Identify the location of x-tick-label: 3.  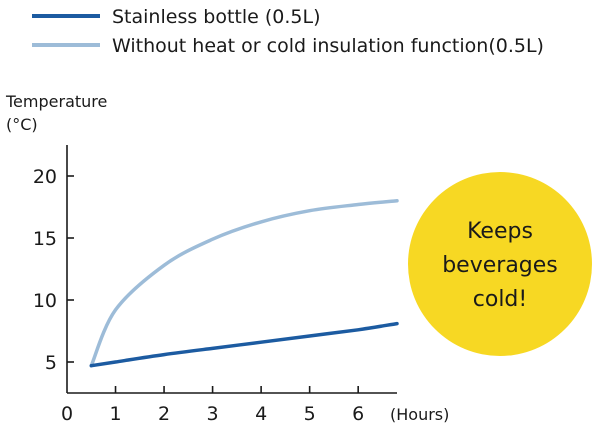
(213, 414).